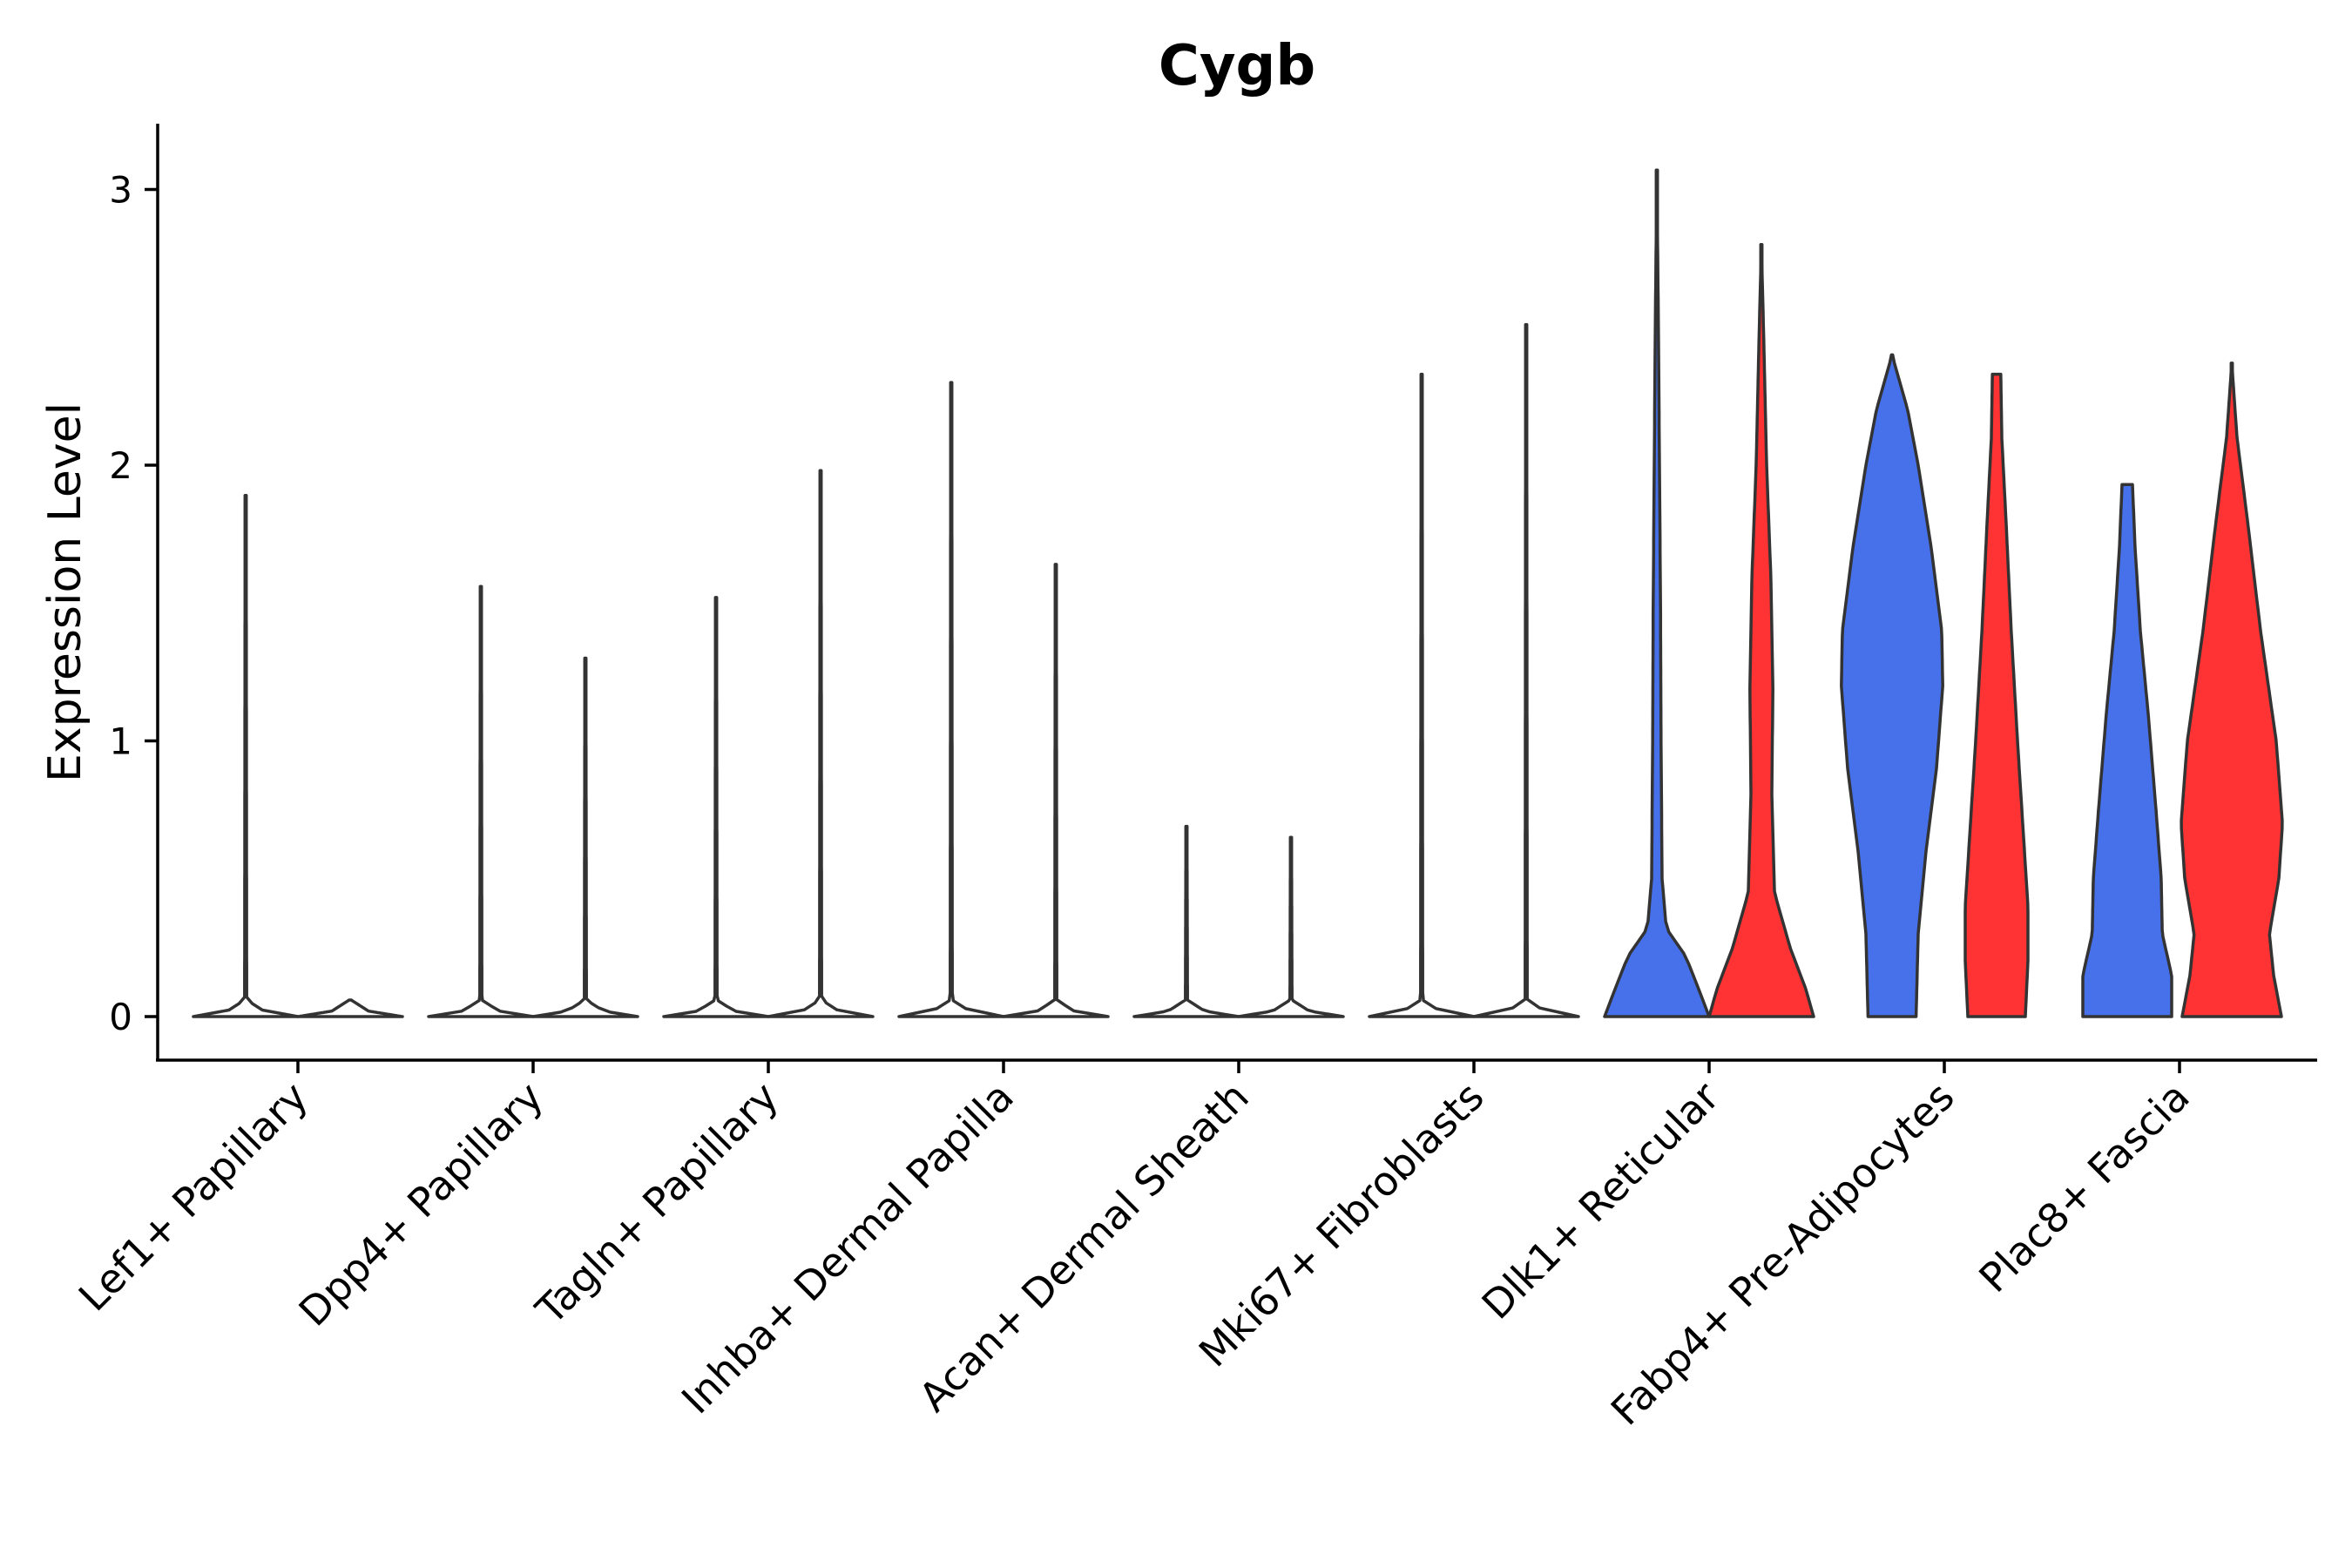 The image size is (2352, 1568). I want to click on y-tick-label: 3, so click(120, 190).